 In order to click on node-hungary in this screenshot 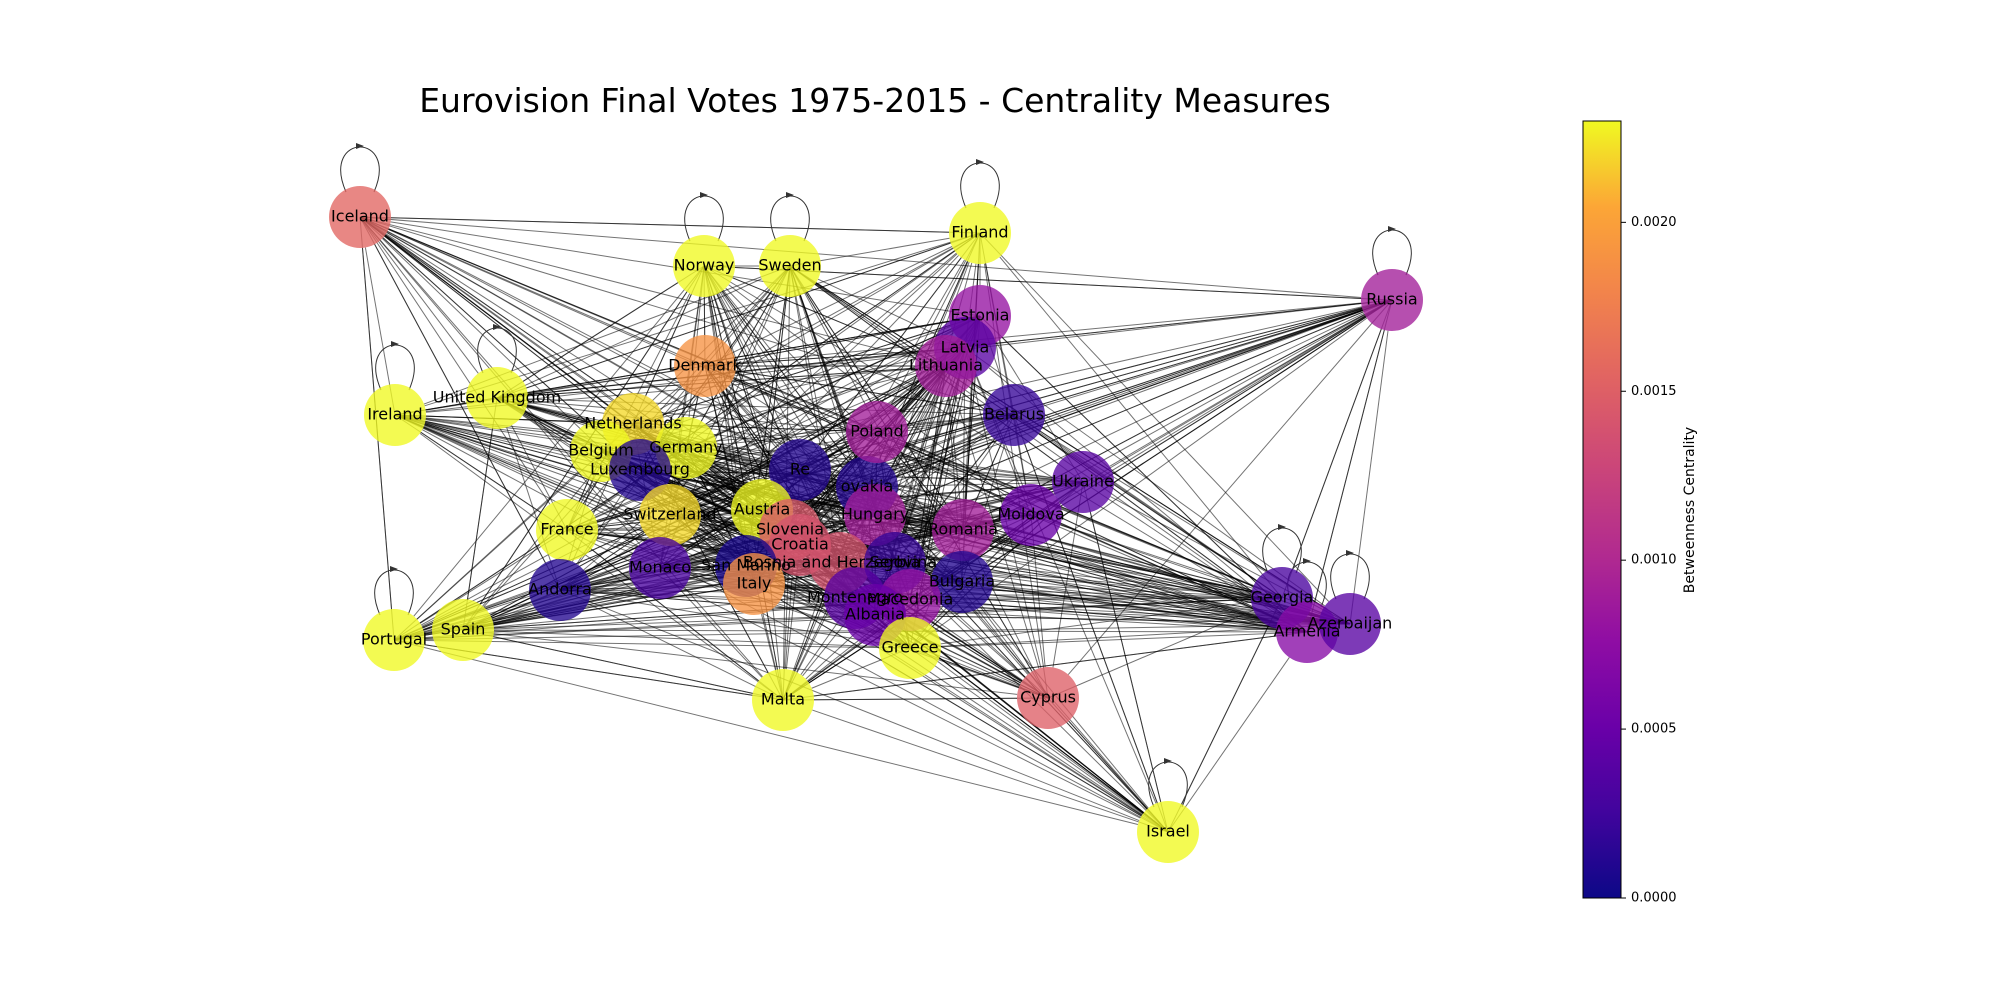, I will do `click(875, 515)`.